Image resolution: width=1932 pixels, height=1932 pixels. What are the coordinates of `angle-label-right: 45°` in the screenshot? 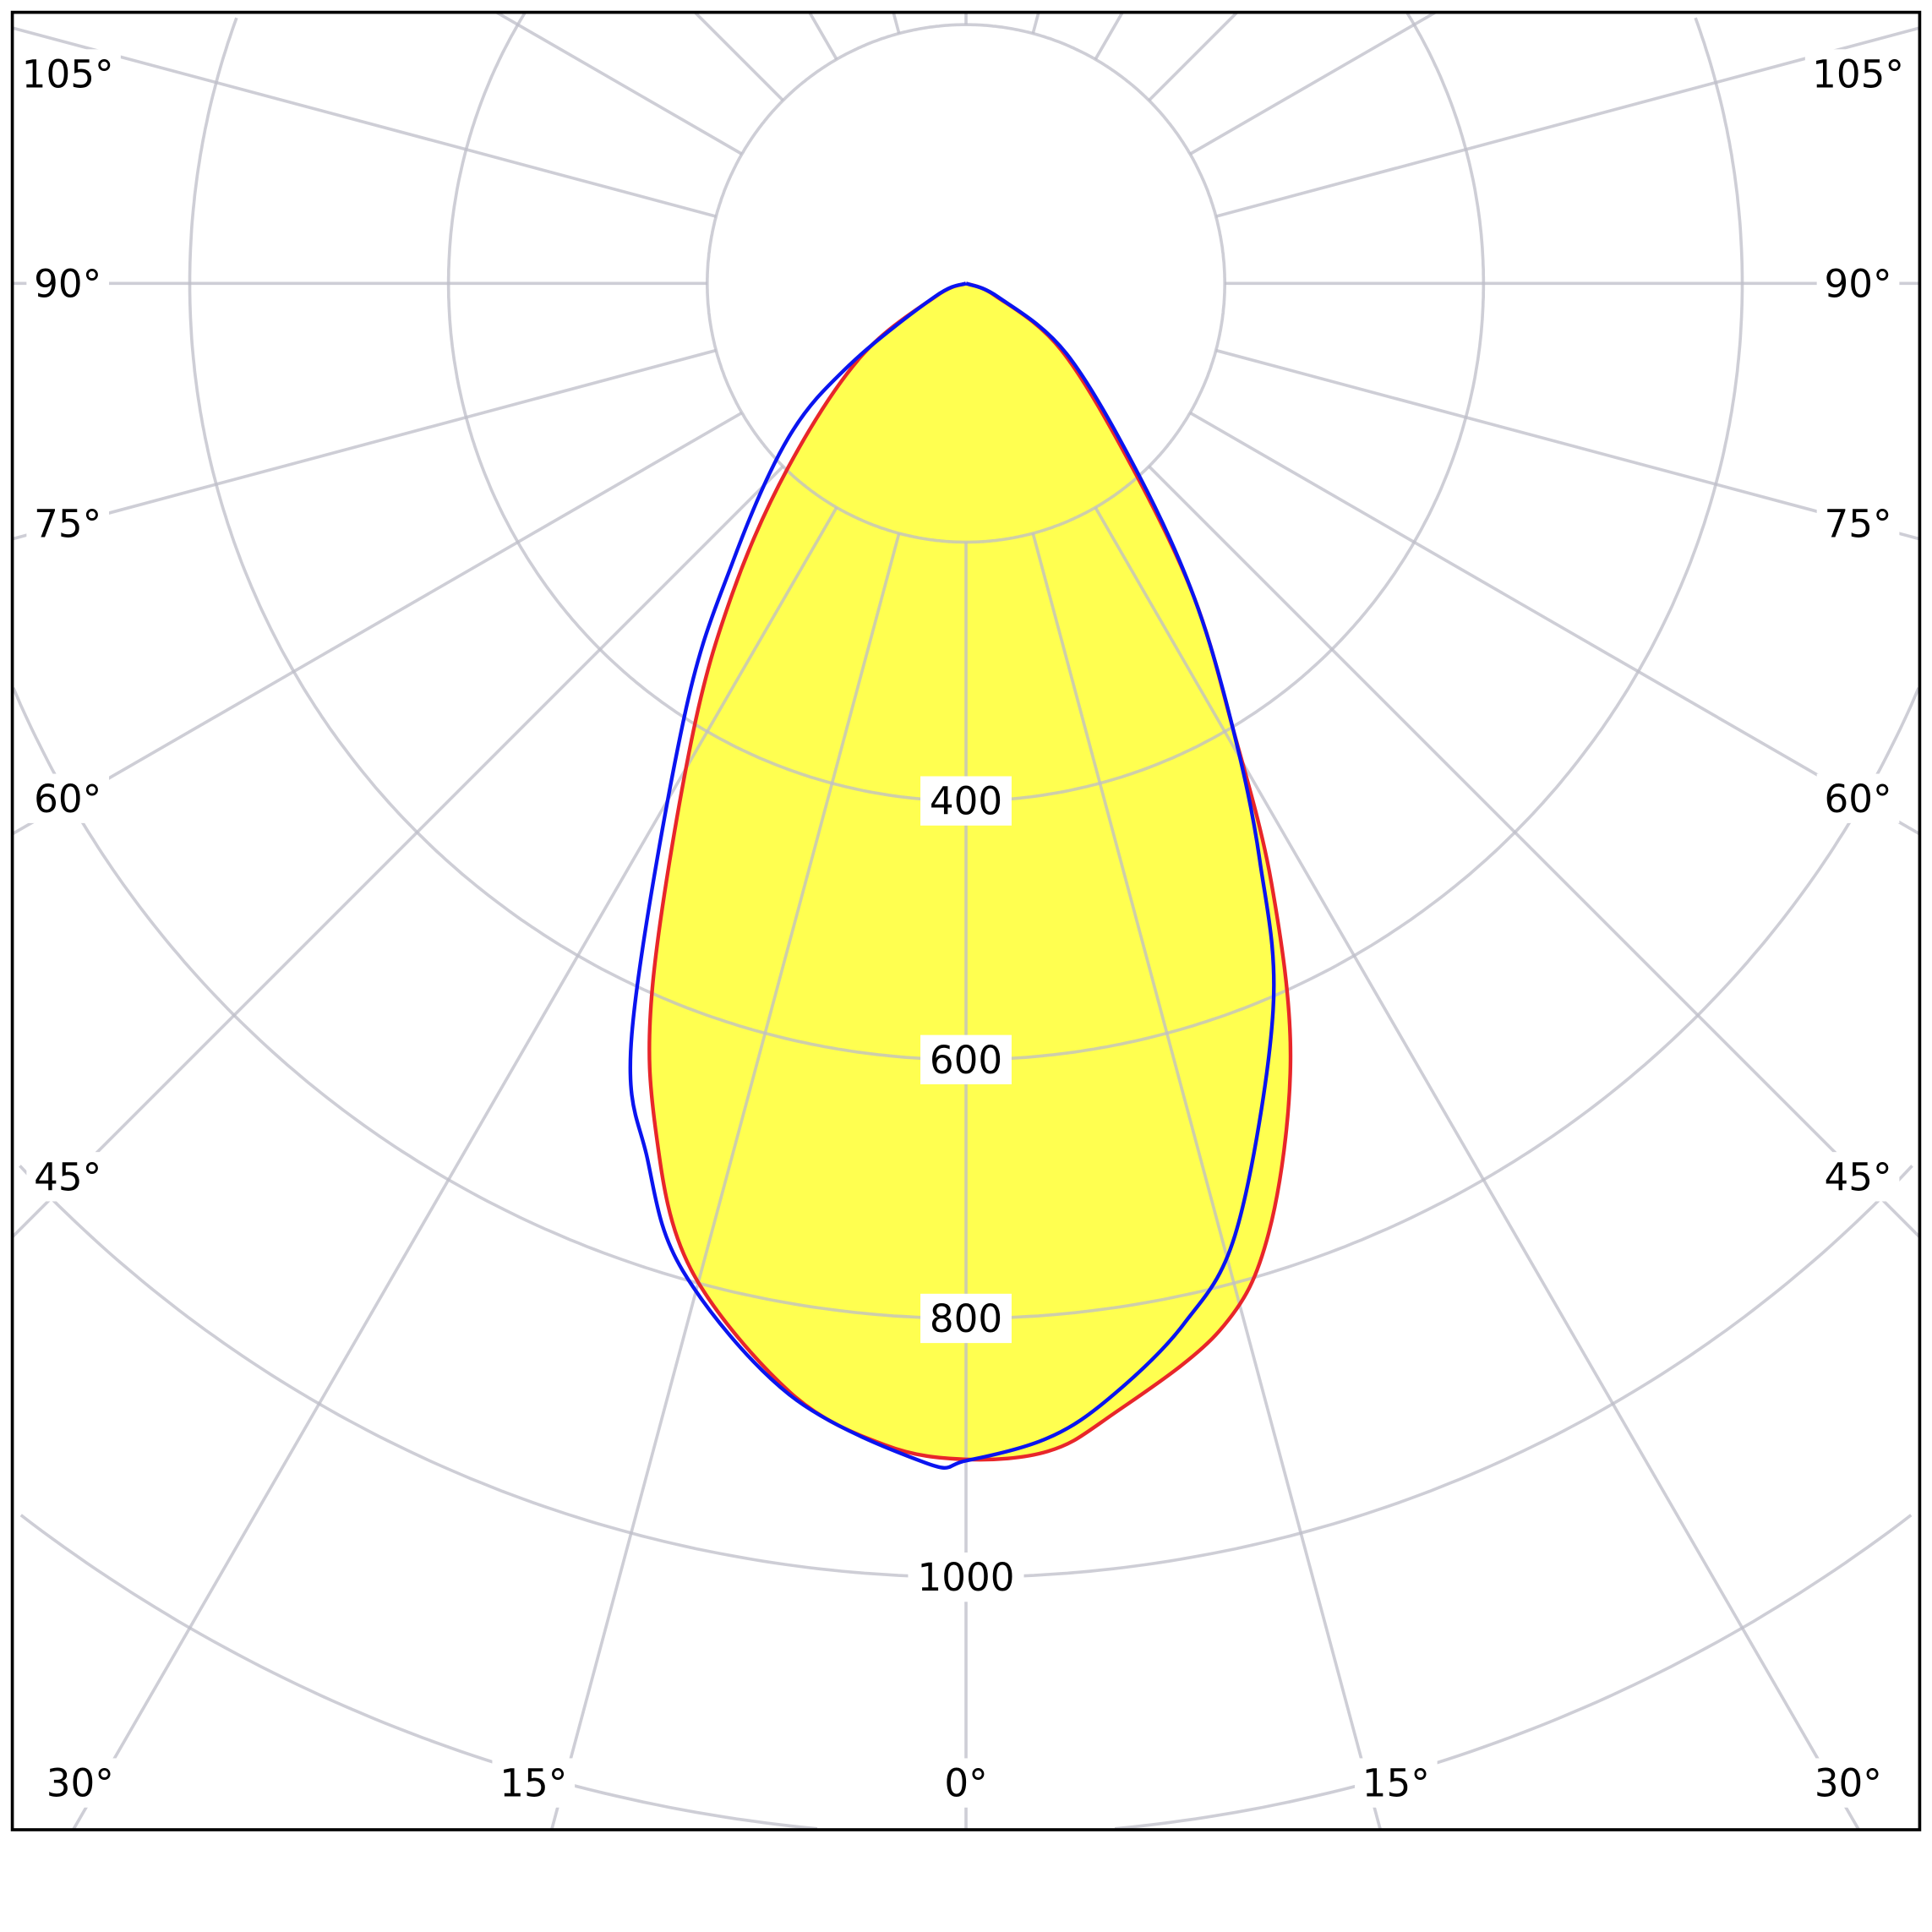 It's located at (1857, 1176).